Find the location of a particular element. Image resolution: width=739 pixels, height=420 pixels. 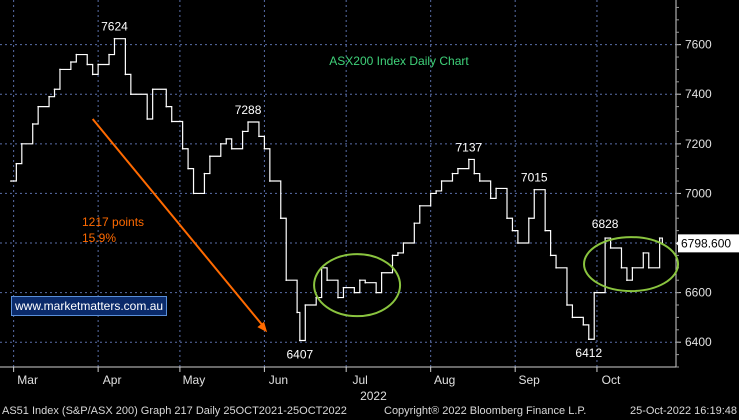

last-value-box is located at coordinates (708, 243).